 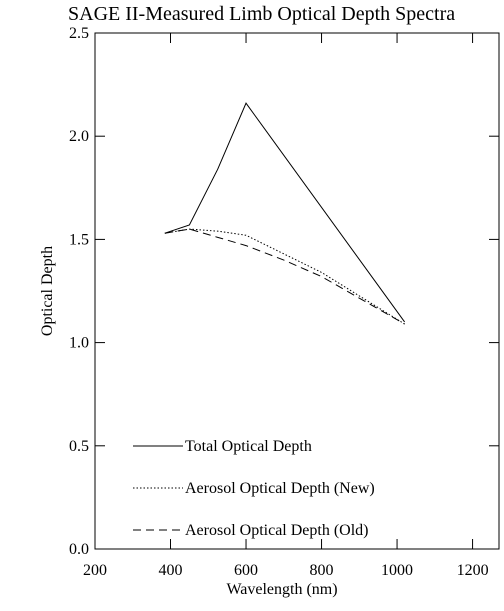 What do you see at coordinates (79, 446) in the screenshot?
I see `y-tick-label: 0.5` at bounding box center [79, 446].